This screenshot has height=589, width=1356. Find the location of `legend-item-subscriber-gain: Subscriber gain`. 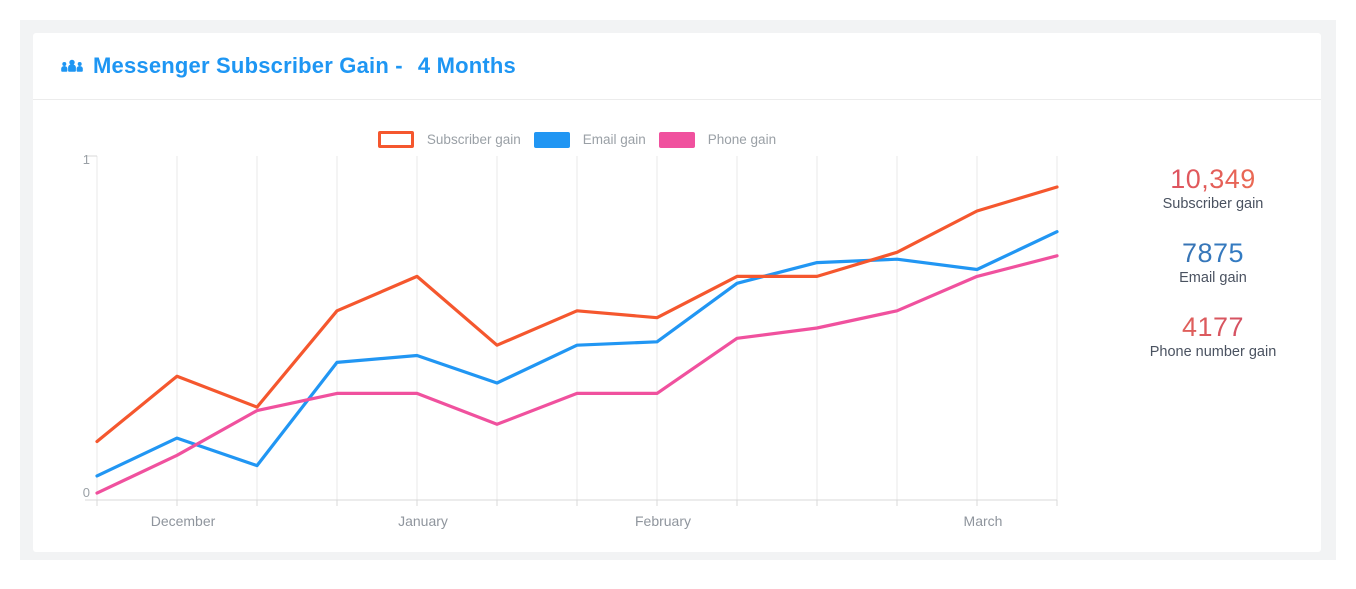

legend-item-subscriber-gain: Subscriber gain is located at coordinates (449, 139).